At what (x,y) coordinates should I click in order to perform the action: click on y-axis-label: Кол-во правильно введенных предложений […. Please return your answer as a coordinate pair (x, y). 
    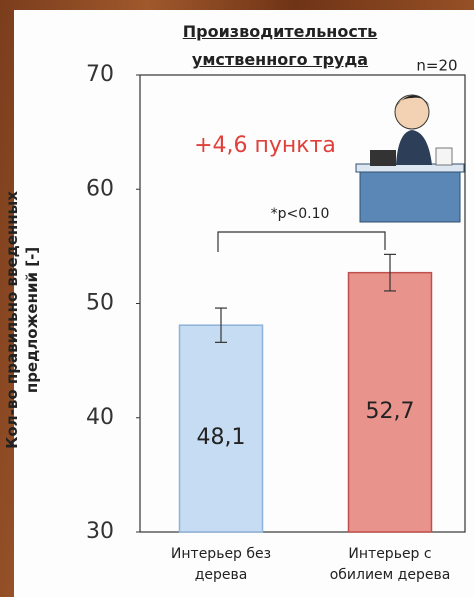
    Looking at the image, I should click on (22, 320).